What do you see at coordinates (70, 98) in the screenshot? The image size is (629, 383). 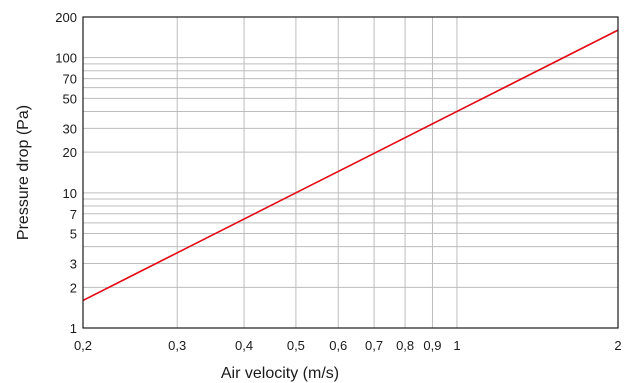 I see `y-tick-label-8: 50` at bounding box center [70, 98].